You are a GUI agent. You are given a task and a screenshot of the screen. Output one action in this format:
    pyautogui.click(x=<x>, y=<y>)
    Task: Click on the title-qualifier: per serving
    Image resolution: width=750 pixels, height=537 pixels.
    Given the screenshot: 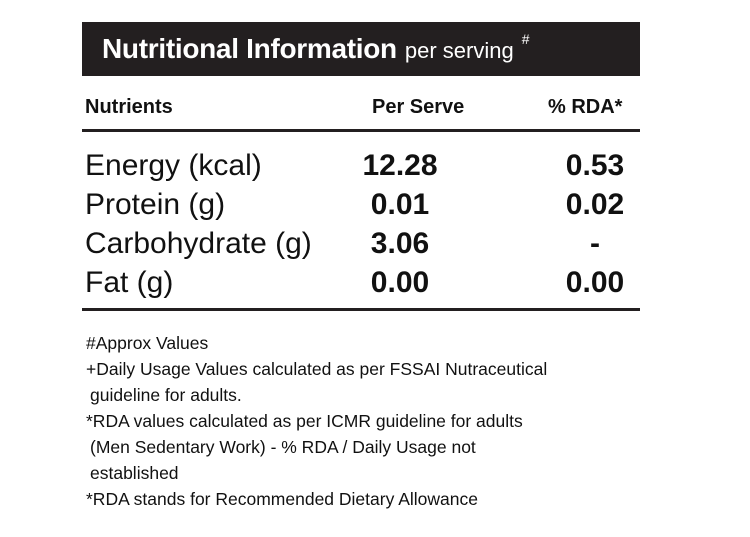 What is the action you would take?
    pyautogui.click(x=459, y=50)
    